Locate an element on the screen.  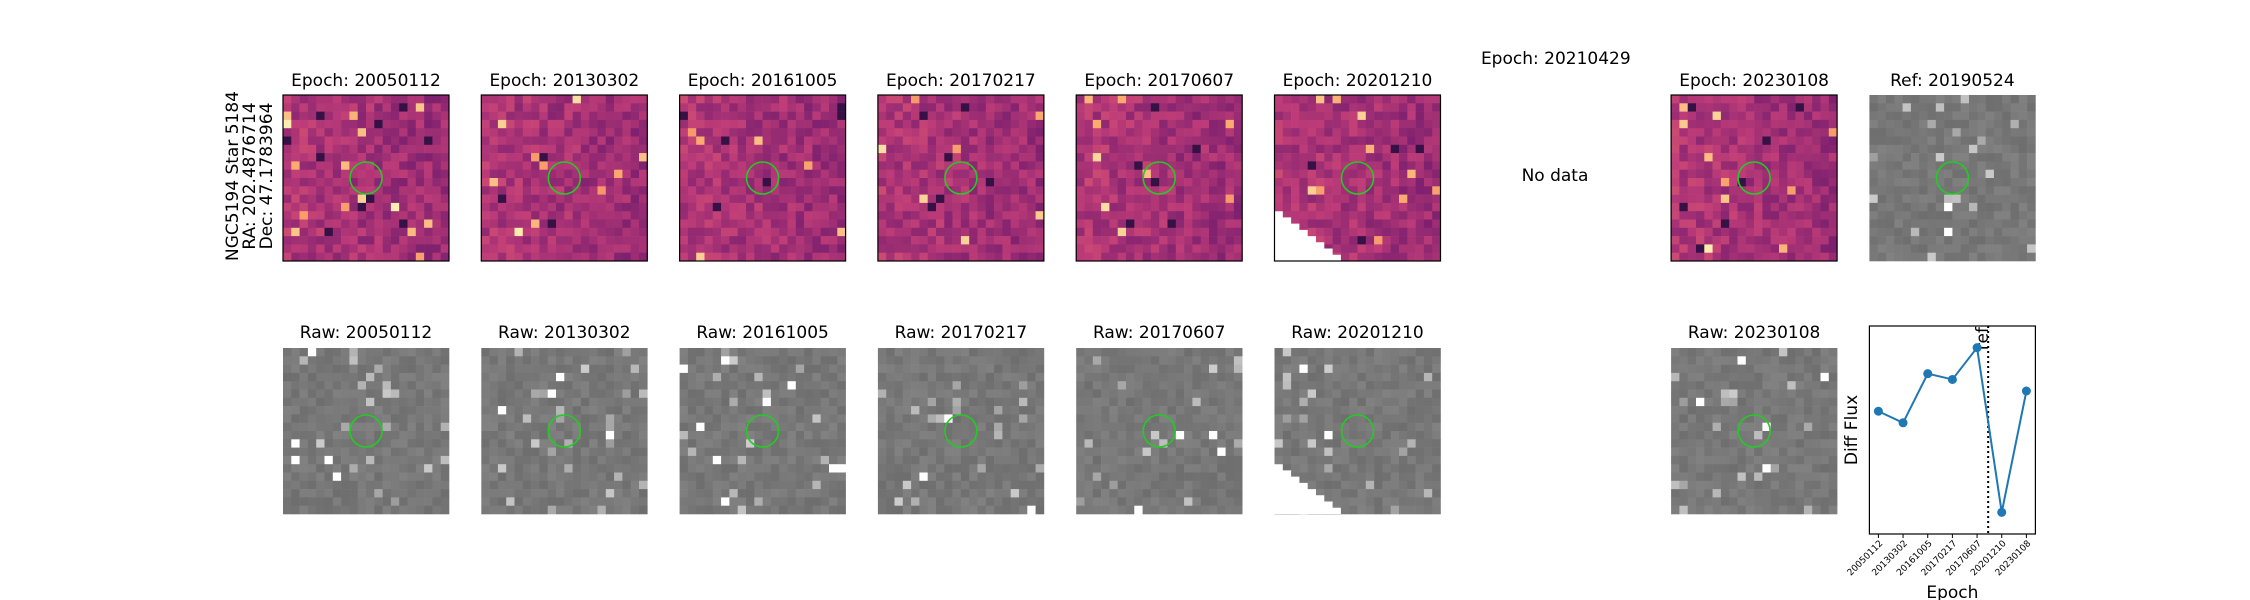
panel-title: Ref: 20190524 is located at coordinates (1952, 81).